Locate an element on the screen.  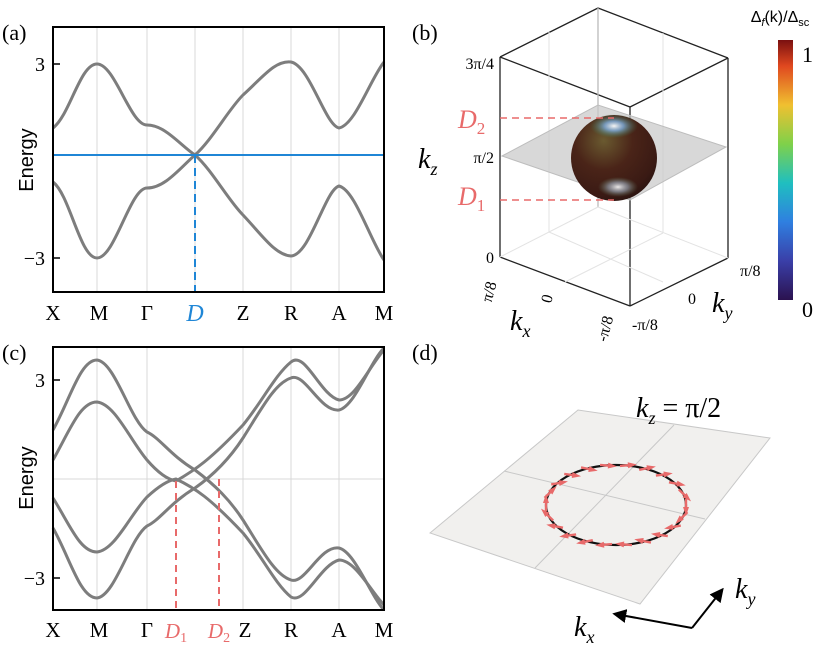
panel-a-label: (a) is located at coordinates (14, 32).